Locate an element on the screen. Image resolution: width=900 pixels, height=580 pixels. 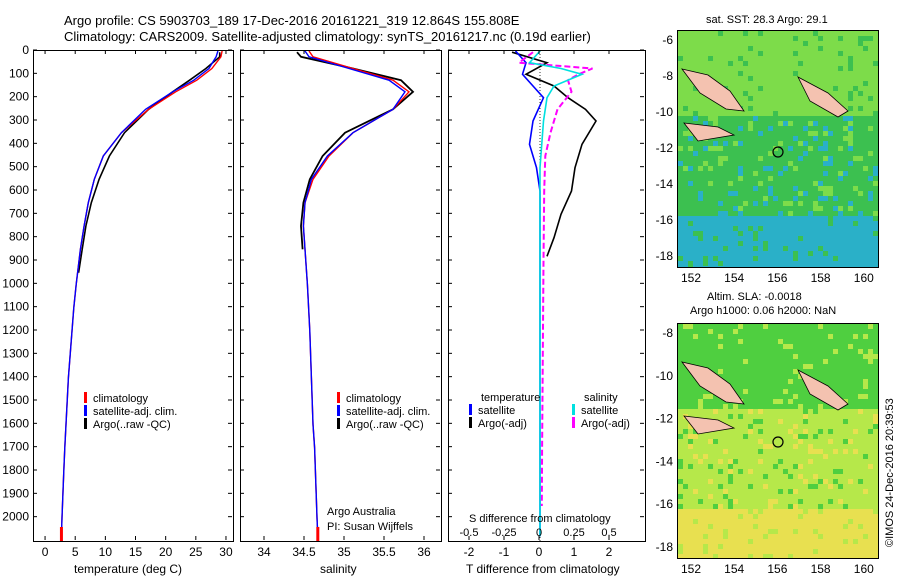
difference-chart is located at coordinates (554, 296).